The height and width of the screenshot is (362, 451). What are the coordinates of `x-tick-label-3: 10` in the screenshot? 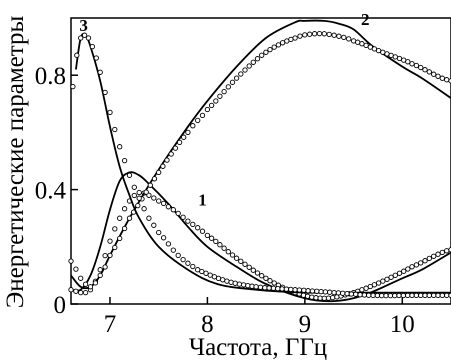 It's located at (402, 324).